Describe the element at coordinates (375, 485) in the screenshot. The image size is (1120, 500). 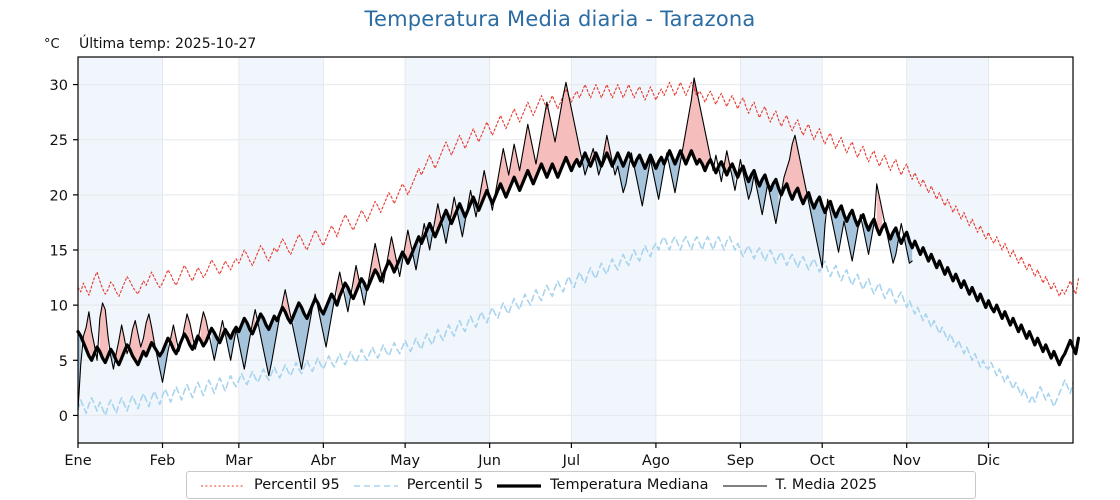
I see `legend-swatch-dashed` at that location.